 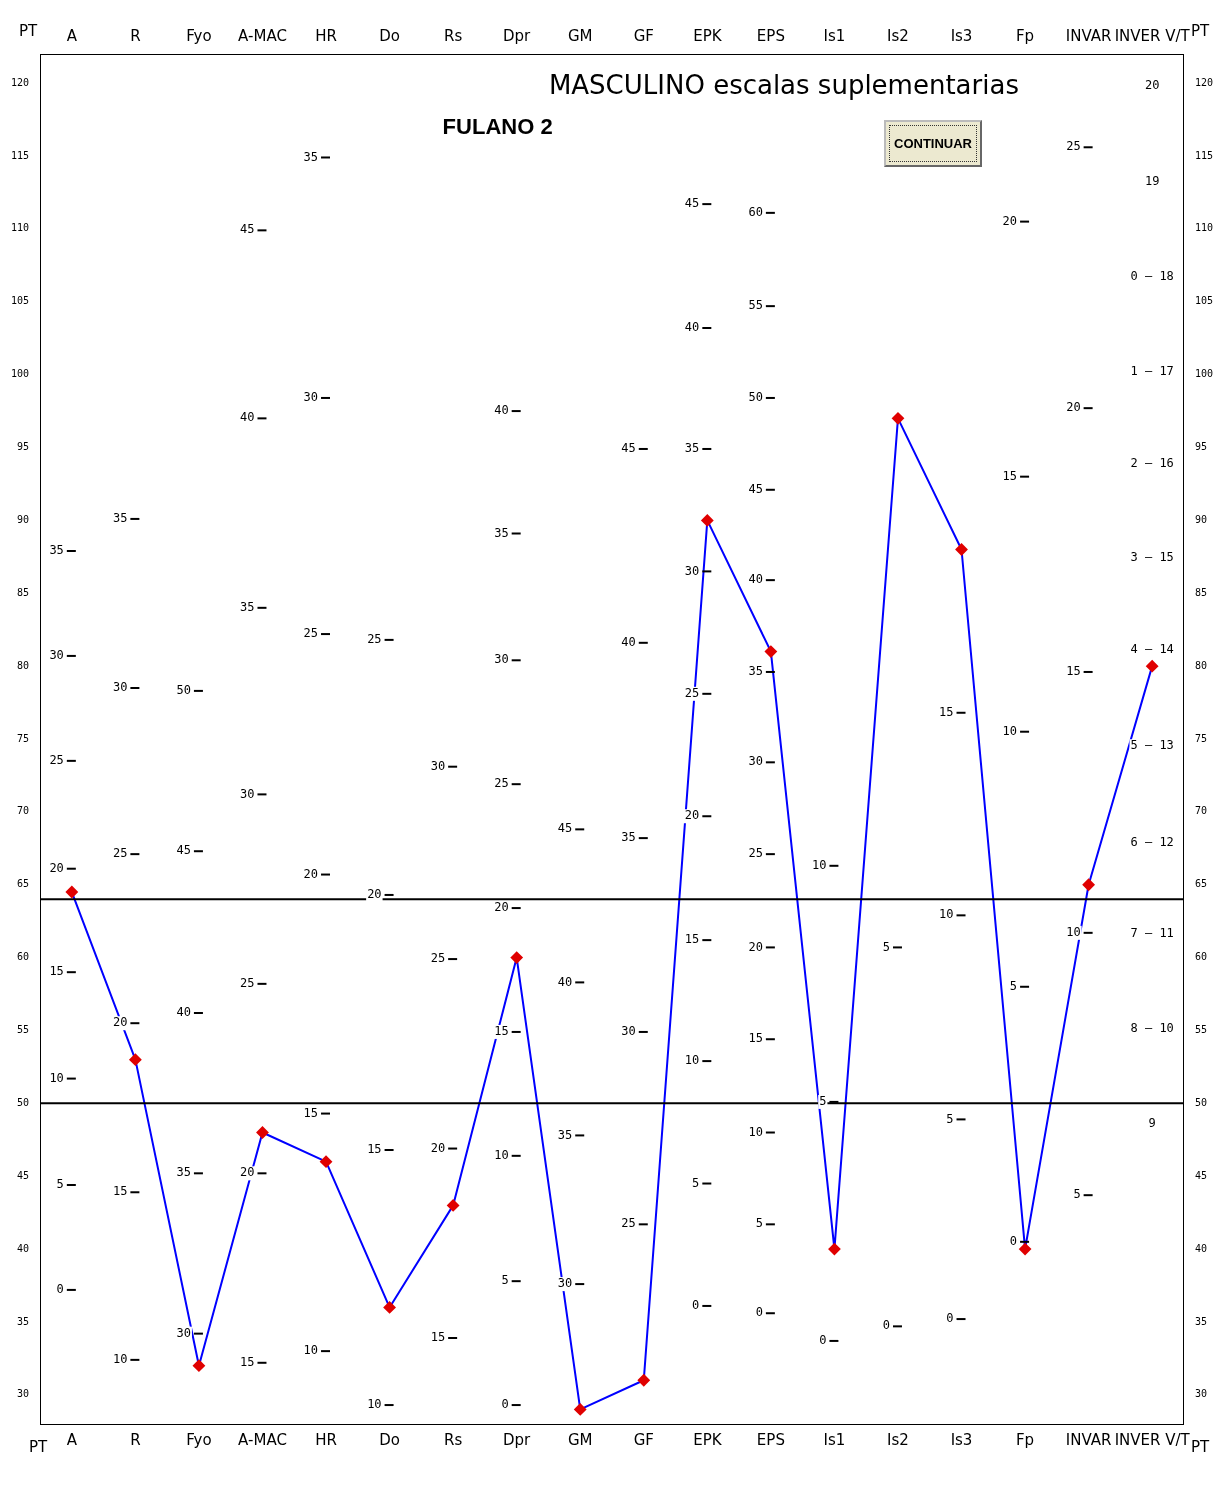 I want to click on annotation: 45, so click(x=183, y=850).